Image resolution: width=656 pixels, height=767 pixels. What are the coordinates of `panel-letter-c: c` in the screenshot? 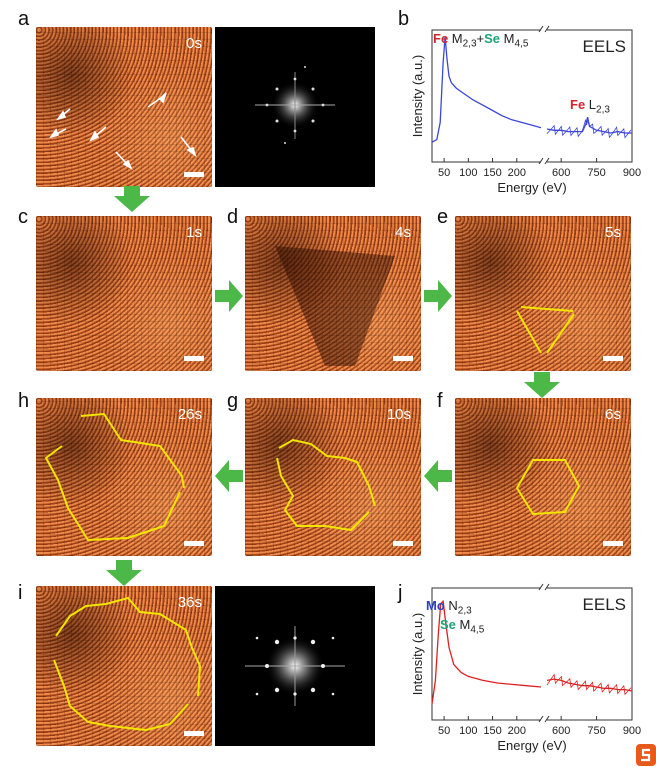 It's located at (23, 217).